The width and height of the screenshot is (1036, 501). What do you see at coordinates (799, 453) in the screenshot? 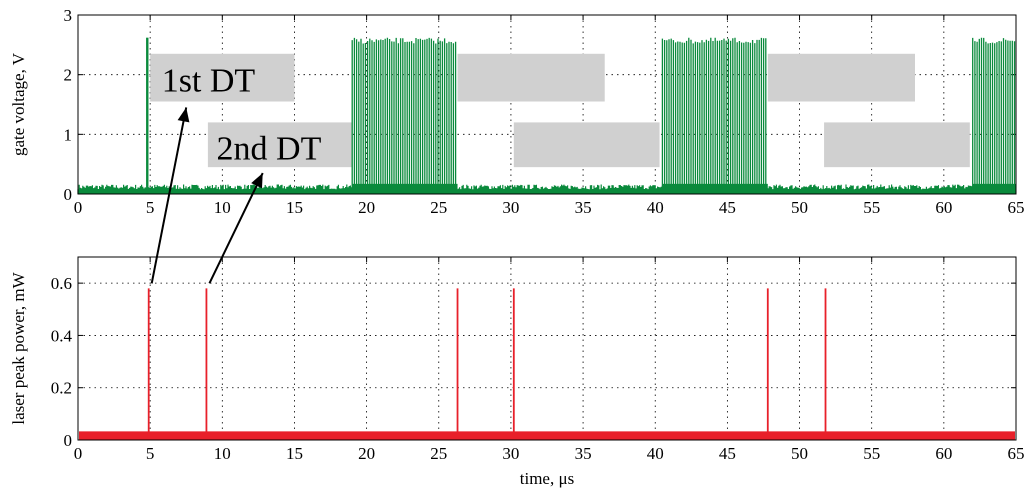
I see `bottom-xtick-label: 50` at bounding box center [799, 453].